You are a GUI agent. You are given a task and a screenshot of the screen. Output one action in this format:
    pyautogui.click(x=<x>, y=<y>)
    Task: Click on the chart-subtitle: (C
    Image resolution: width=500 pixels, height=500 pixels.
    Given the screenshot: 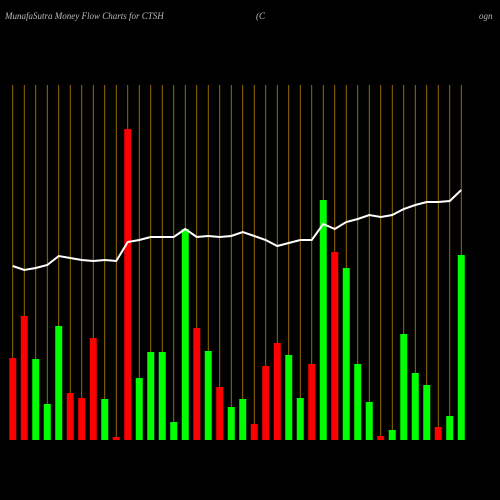 What is the action you would take?
    pyautogui.click(x=261, y=16)
    